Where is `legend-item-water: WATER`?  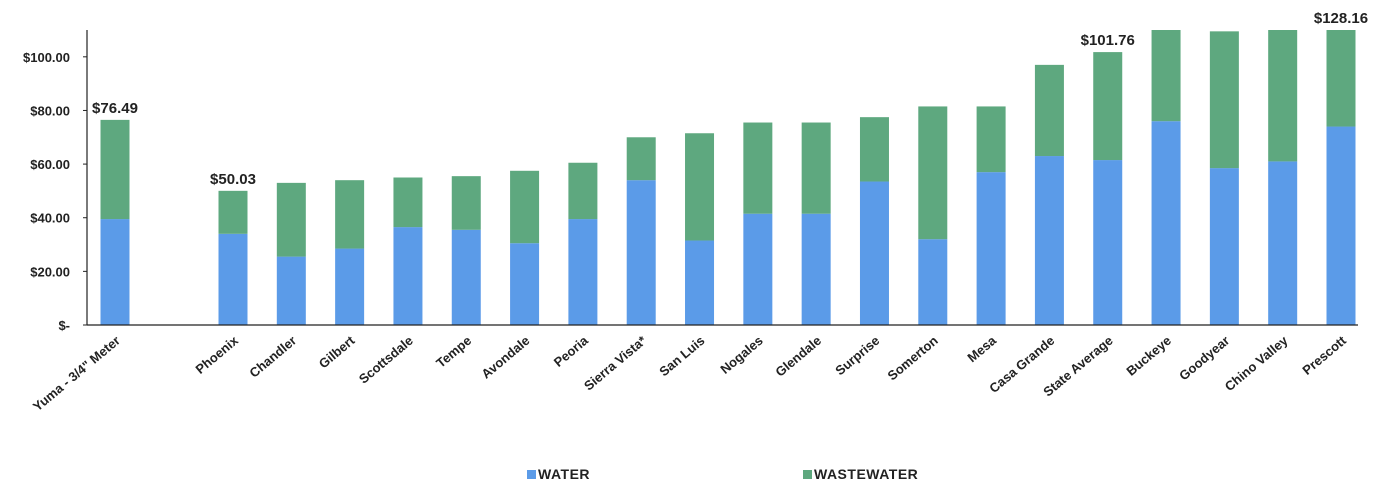
legend-item-water: WATER is located at coordinates (558, 474).